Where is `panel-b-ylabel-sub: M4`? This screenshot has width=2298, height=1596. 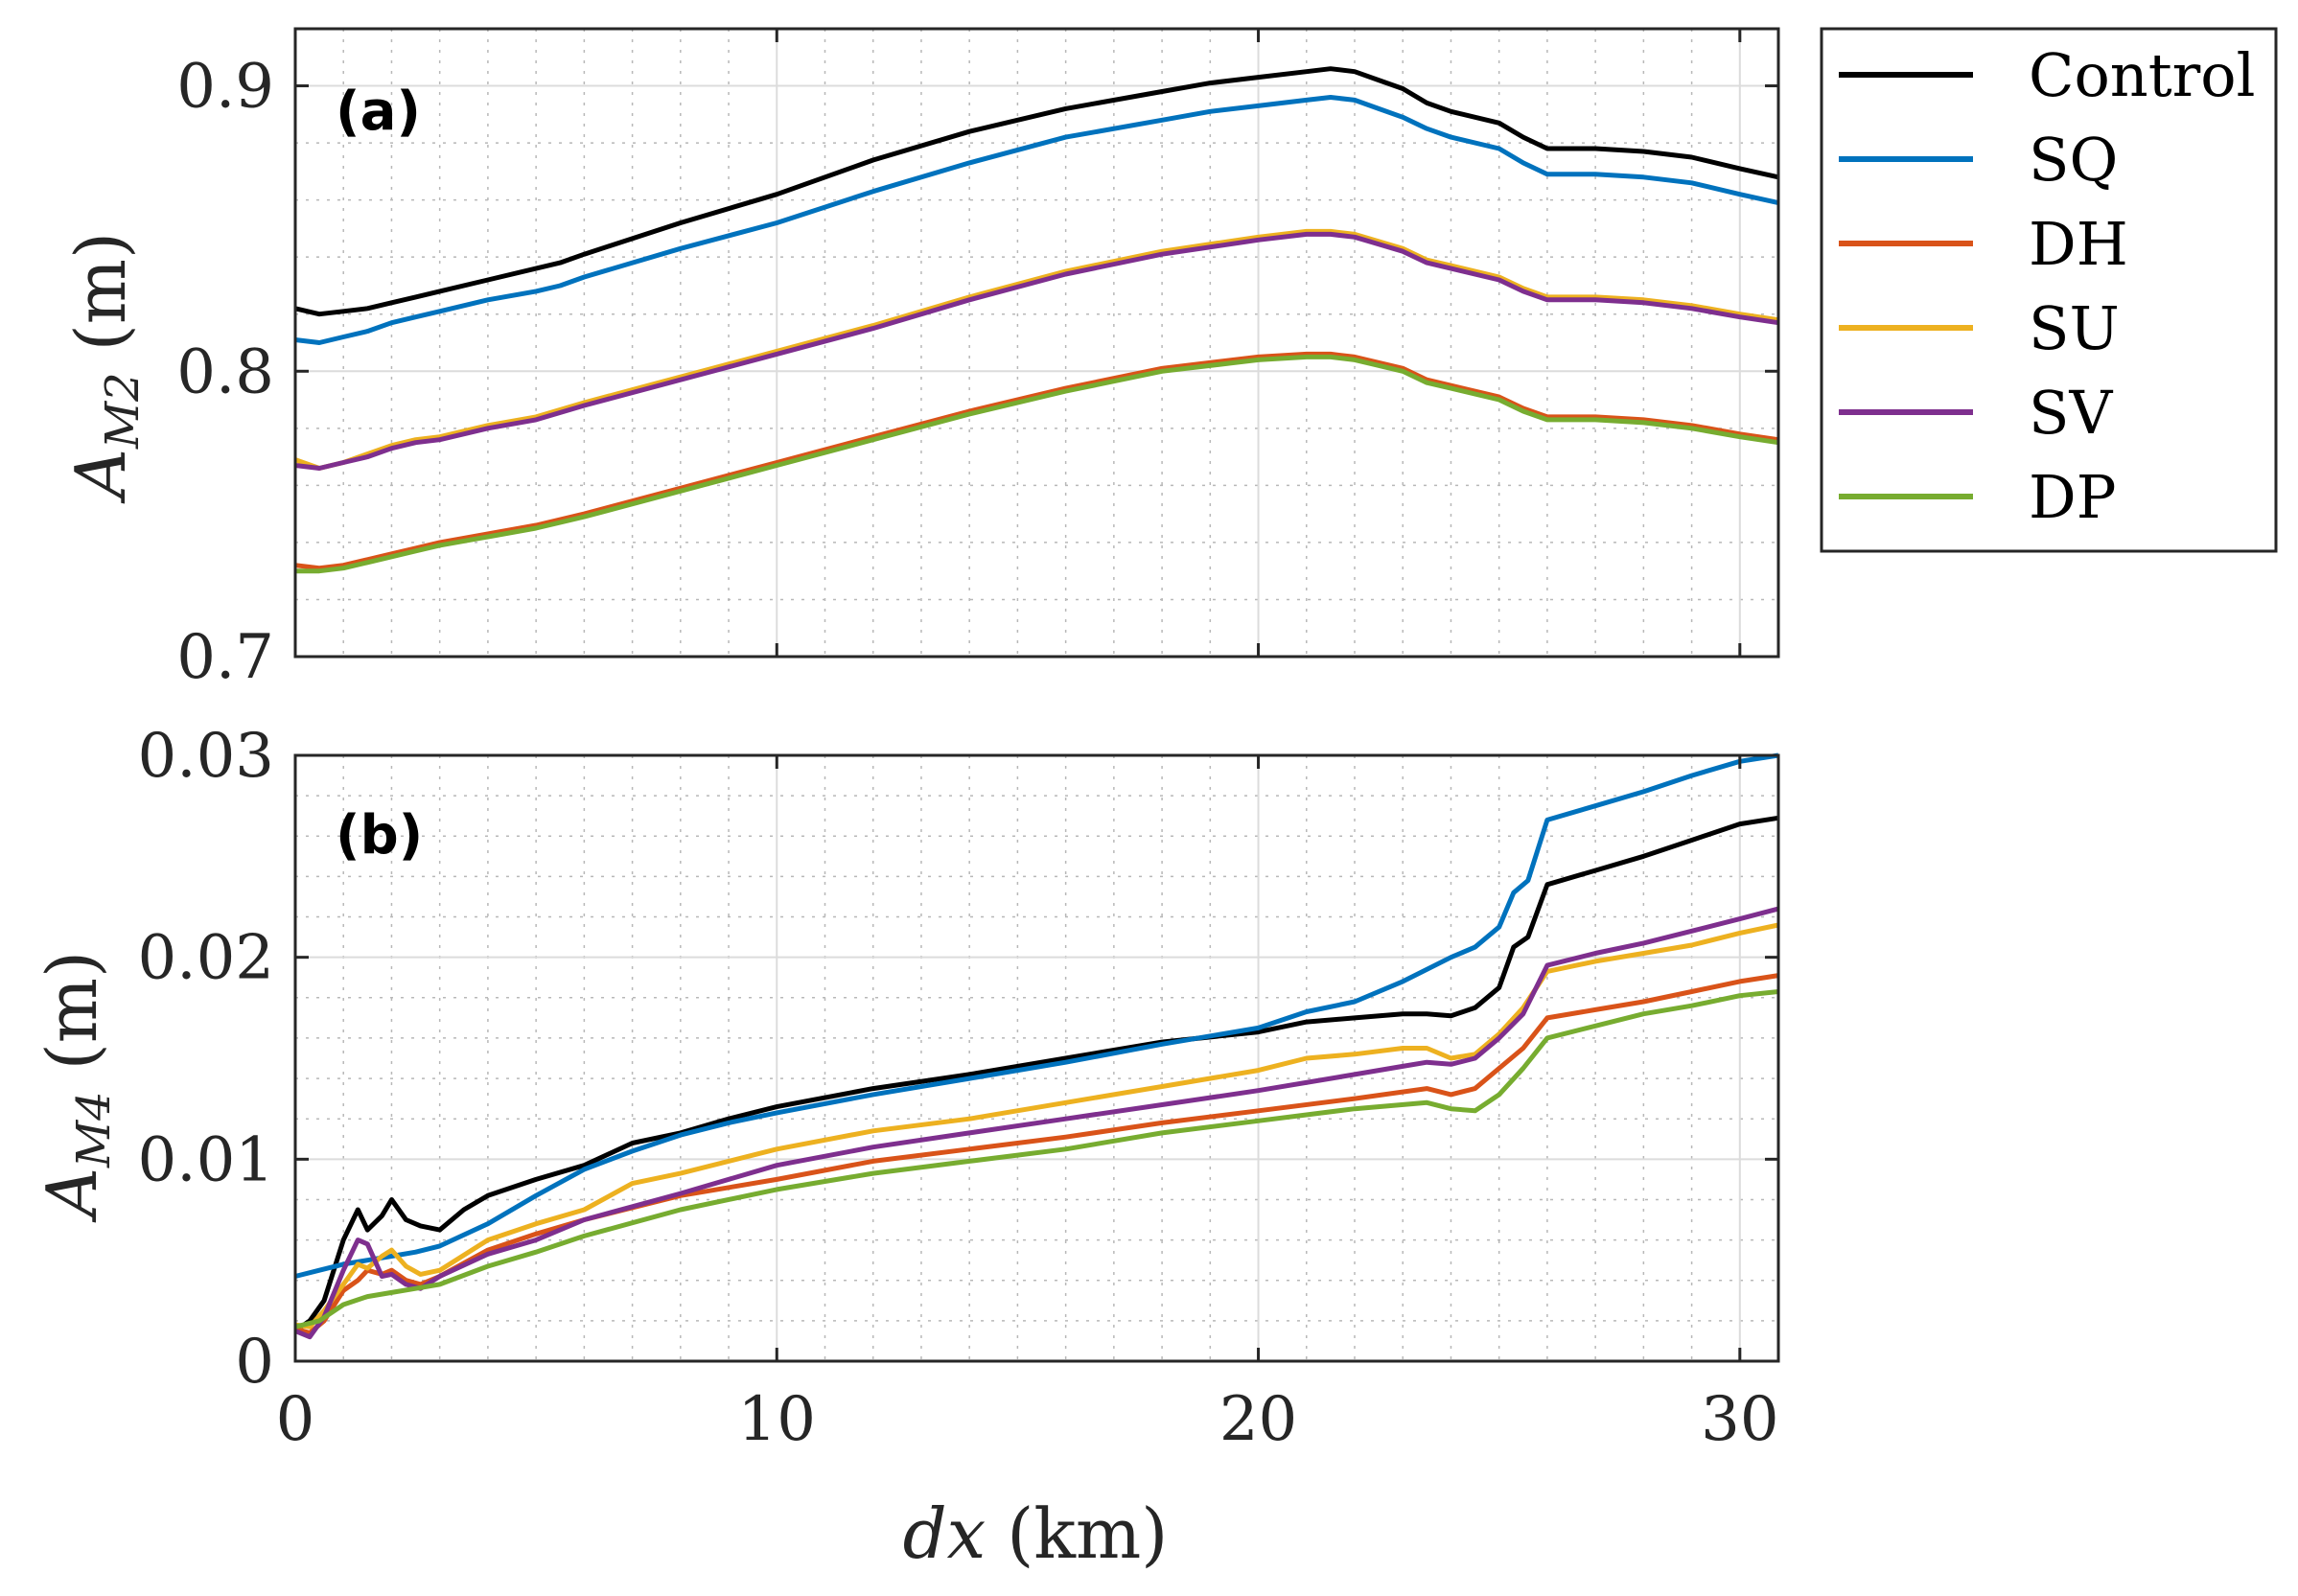 panel-b-ylabel-sub: M4 is located at coordinates (94, 1129).